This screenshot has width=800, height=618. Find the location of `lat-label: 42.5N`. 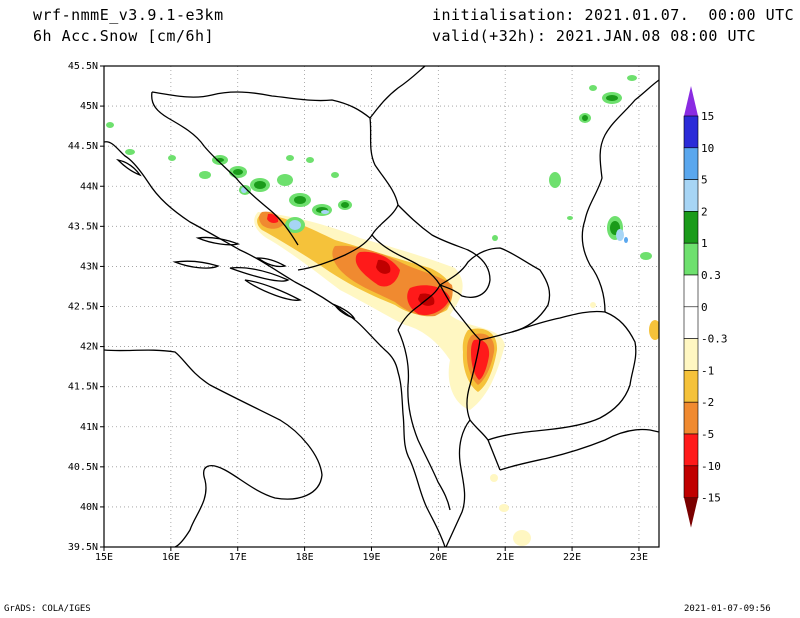

lat-label: 42.5N is located at coordinates (83, 307).